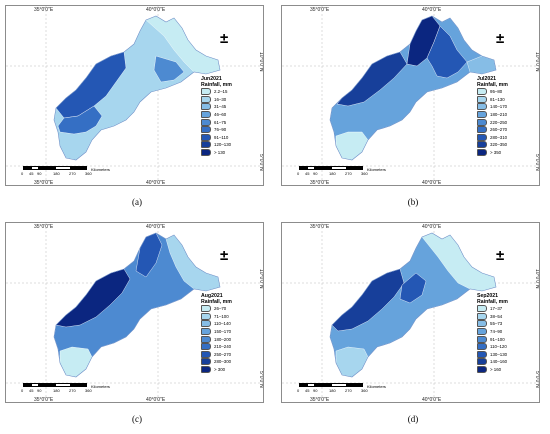 This screenshot has width=550, height=434. Describe the element at coordinates (223, 332) in the screenshot. I see `legend-label: 150–170` at that location.